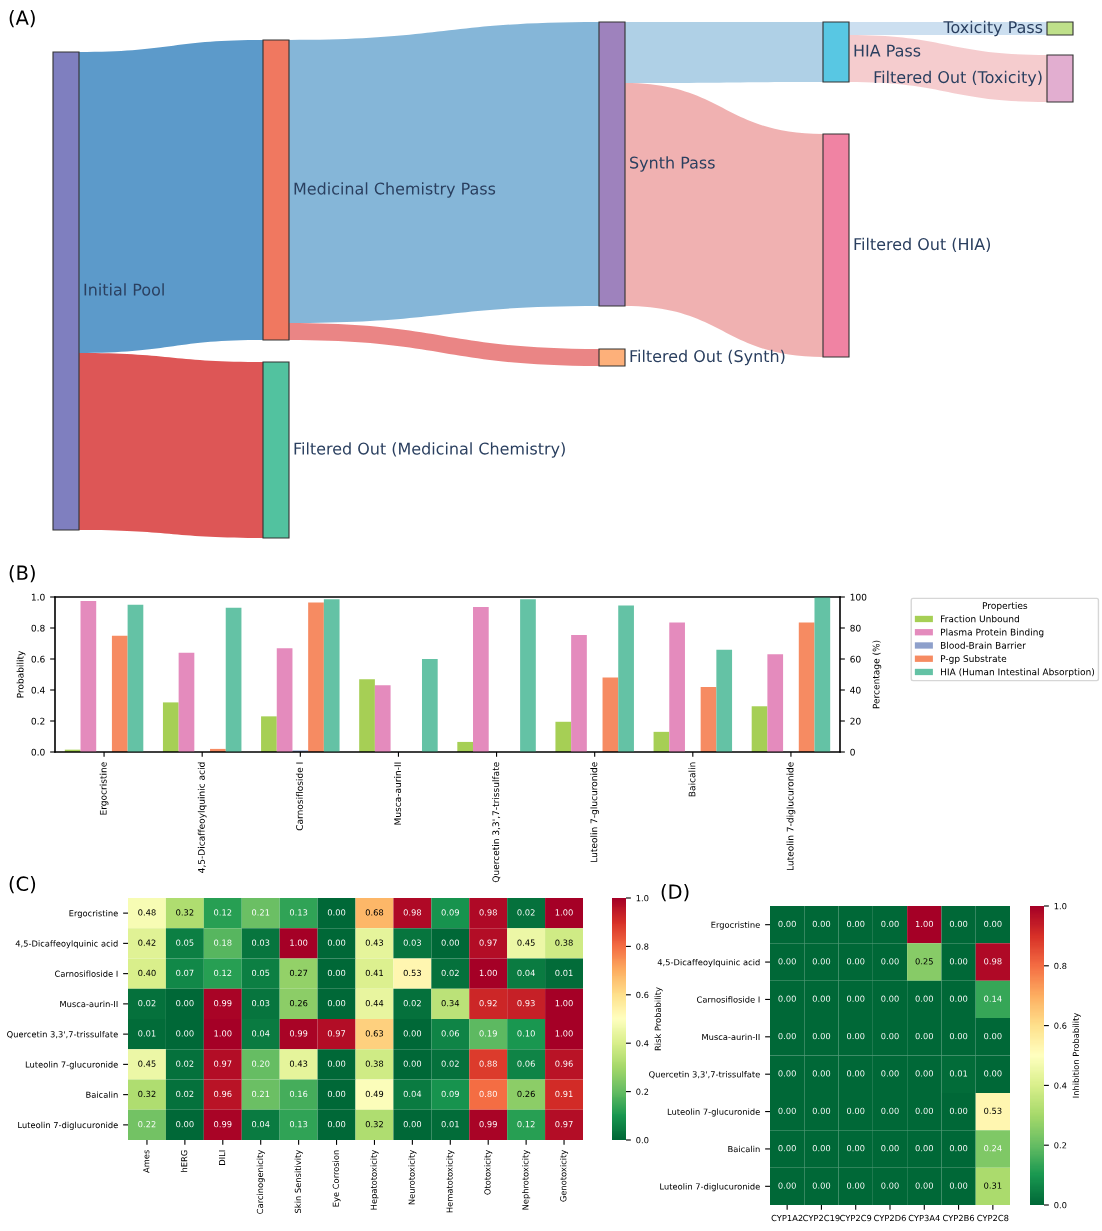  Describe the element at coordinates (223, 1063) in the screenshot. I see `data-label: 0.97` at that location.